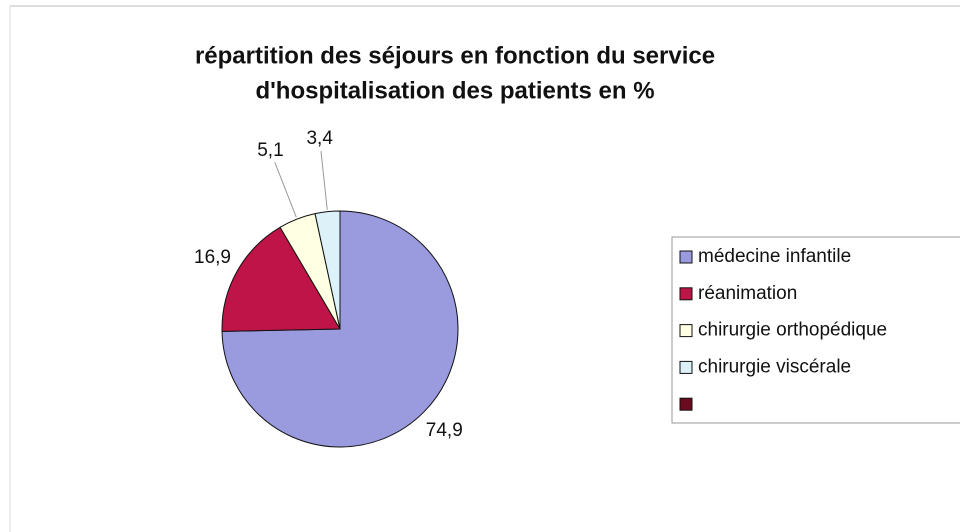 This screenshot has width=960, height=532. Describe the element at coordinates (270, 150) in the screenshot. I see `data-label: 5,1` at that location.